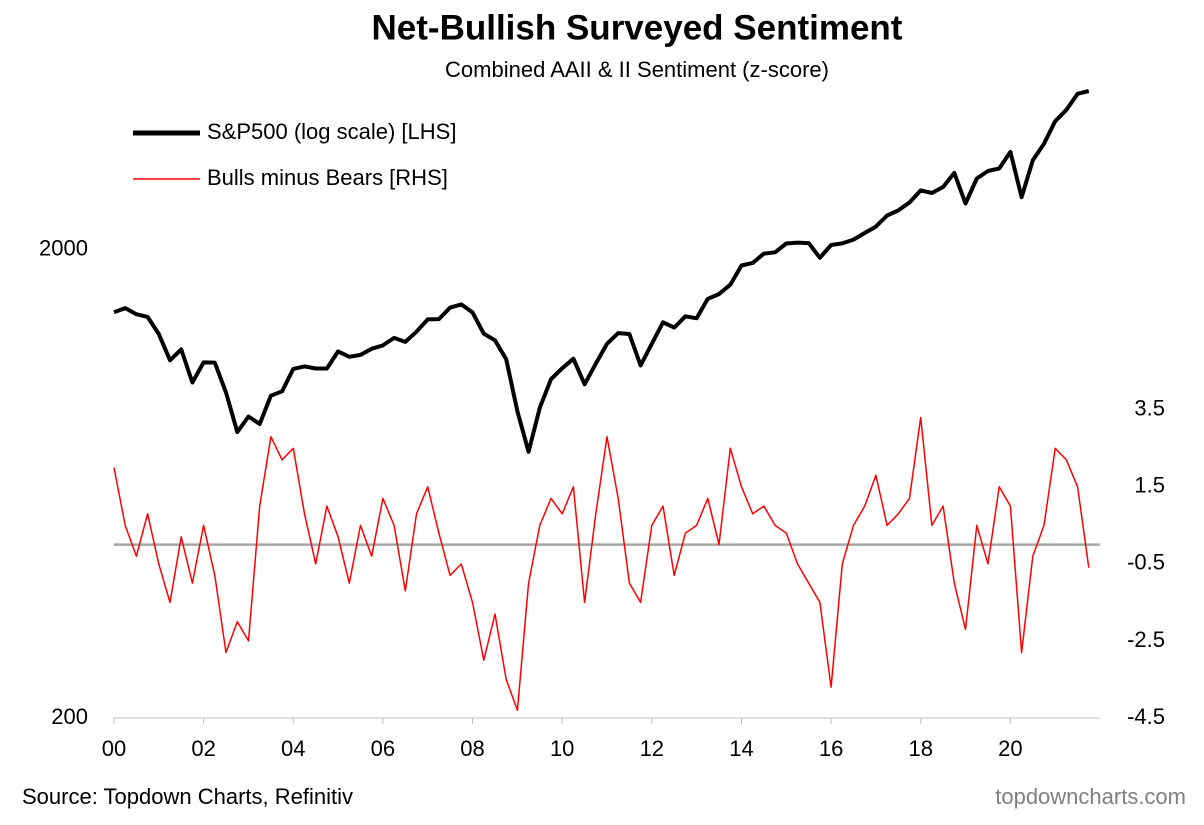 This screenshot has height=825, width=1204. I want to click on y2-tick-label: 3.5, so click(1149, 408).